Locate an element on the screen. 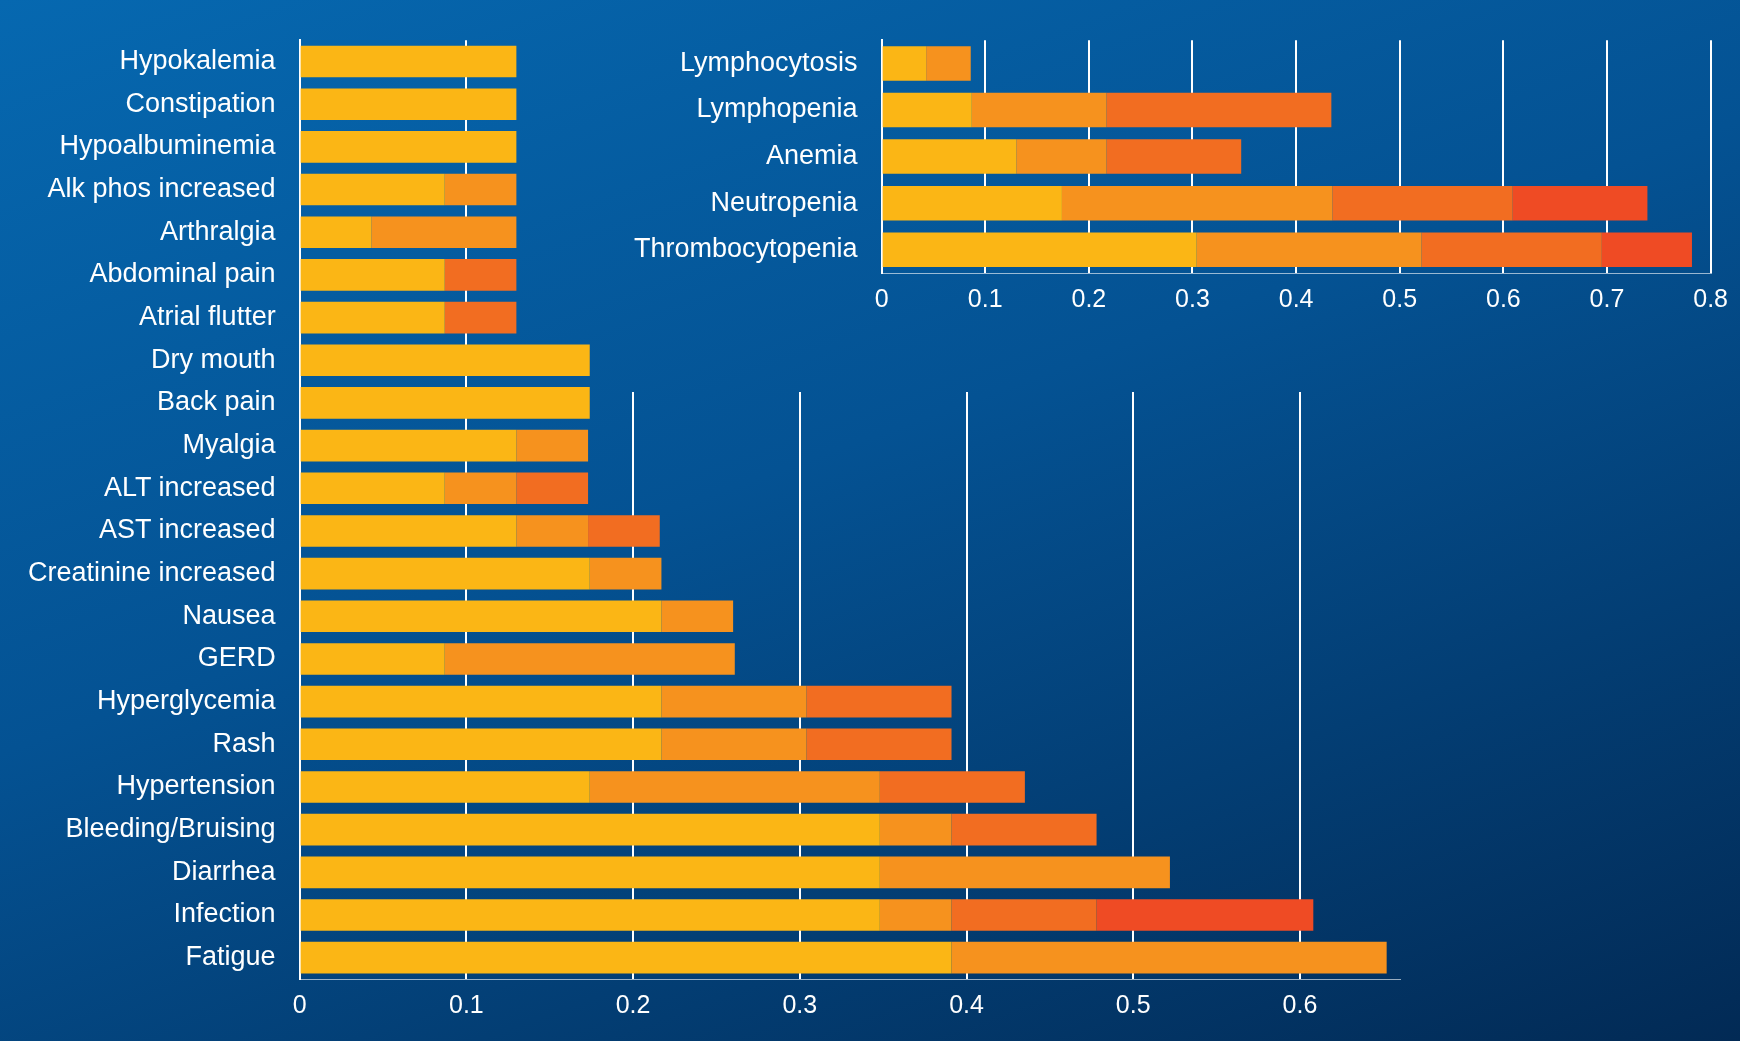 Image resolution: width=1740 pixels, height=1041 pixels. y-tick-label: Constipation is located at coordinates (200, 102).